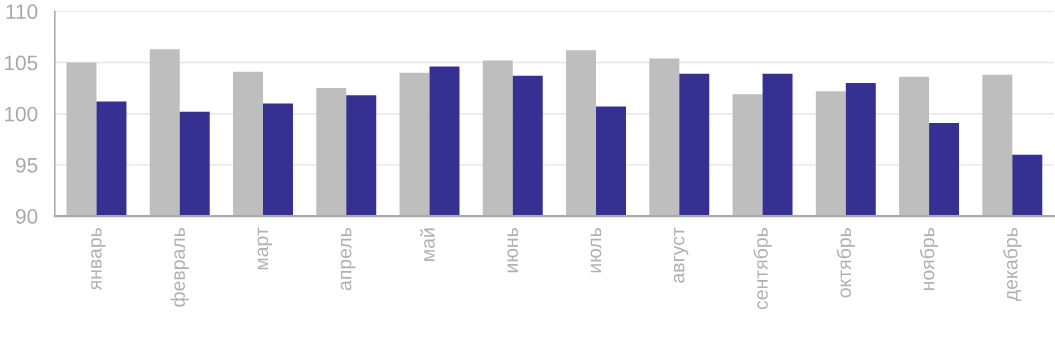  I want to click on x-tick-label: август, so click(681, 255).